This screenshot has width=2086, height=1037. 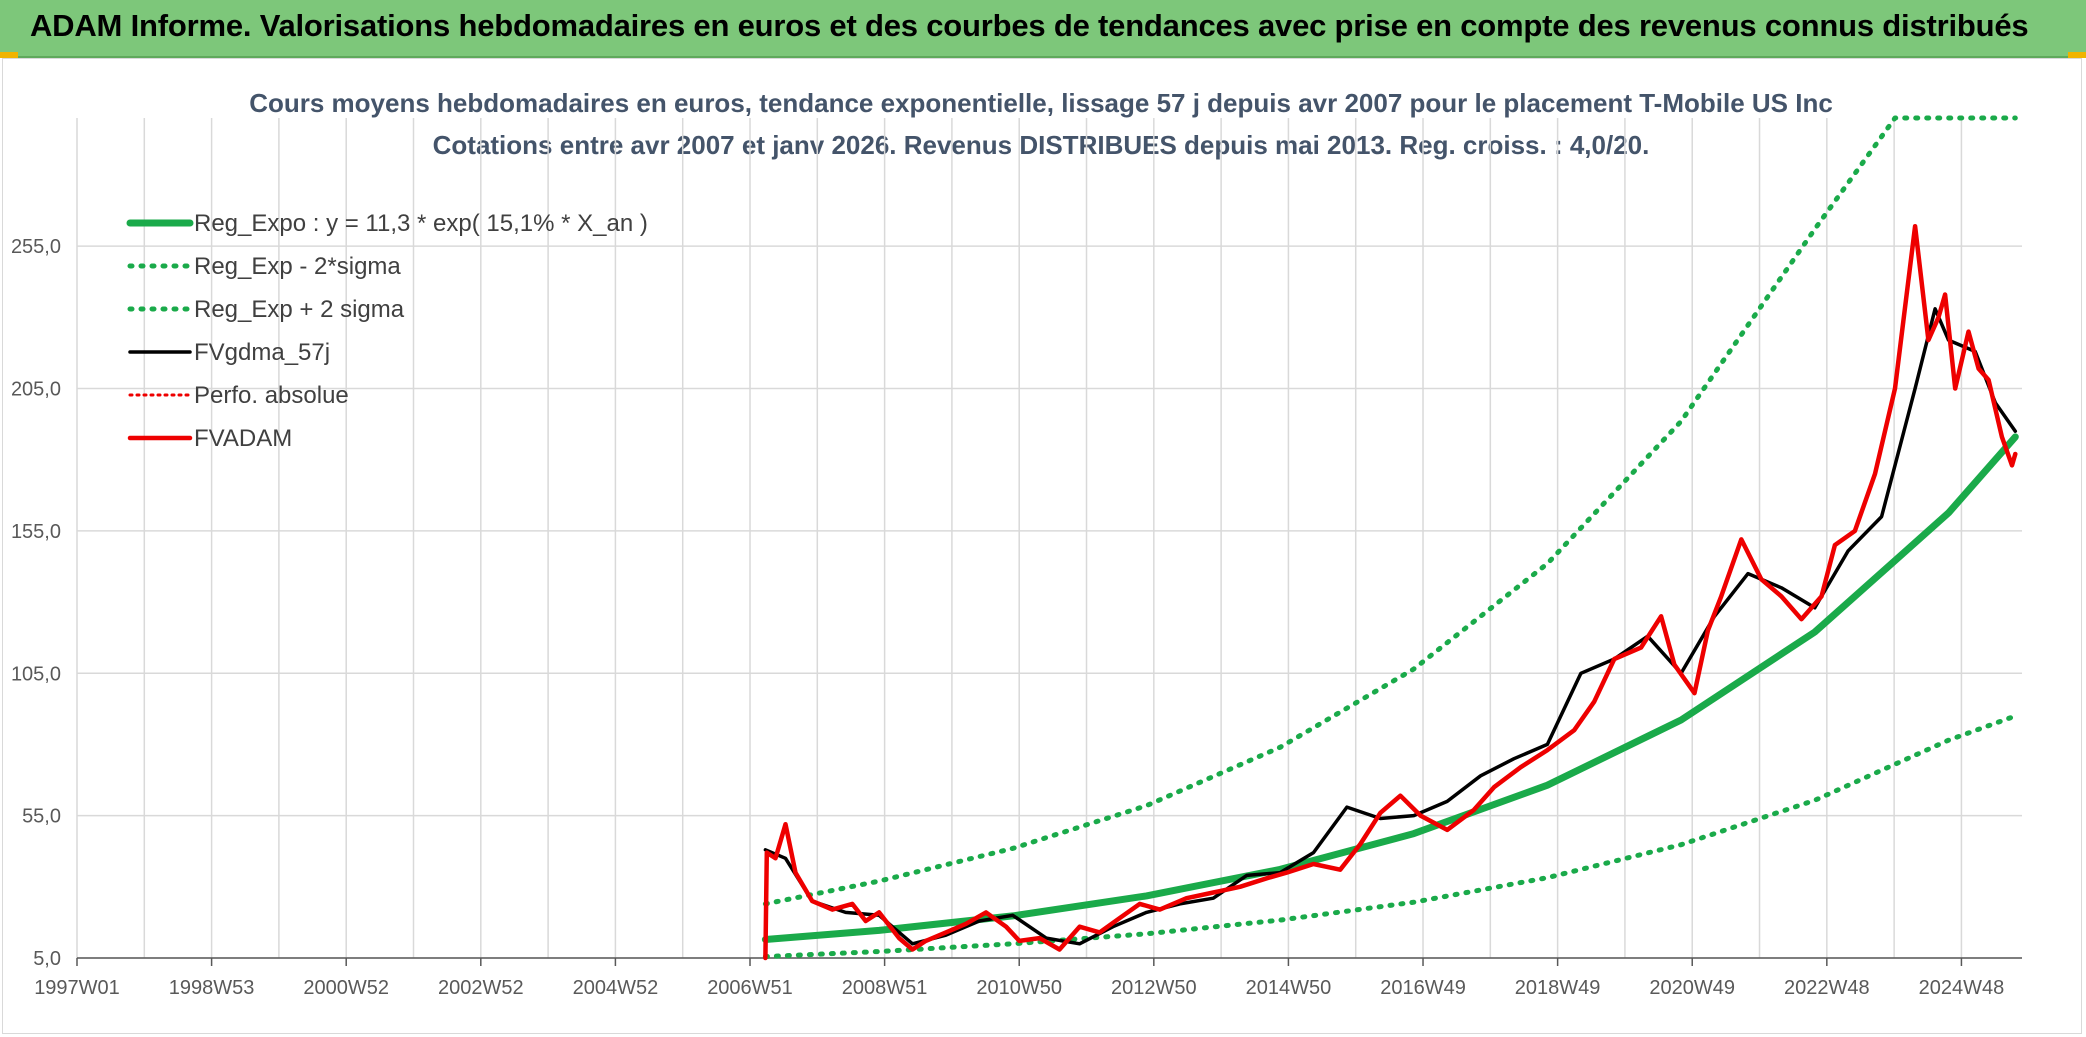 I want to click on y-tick-label: 105,0, so click(x=36, y=674).